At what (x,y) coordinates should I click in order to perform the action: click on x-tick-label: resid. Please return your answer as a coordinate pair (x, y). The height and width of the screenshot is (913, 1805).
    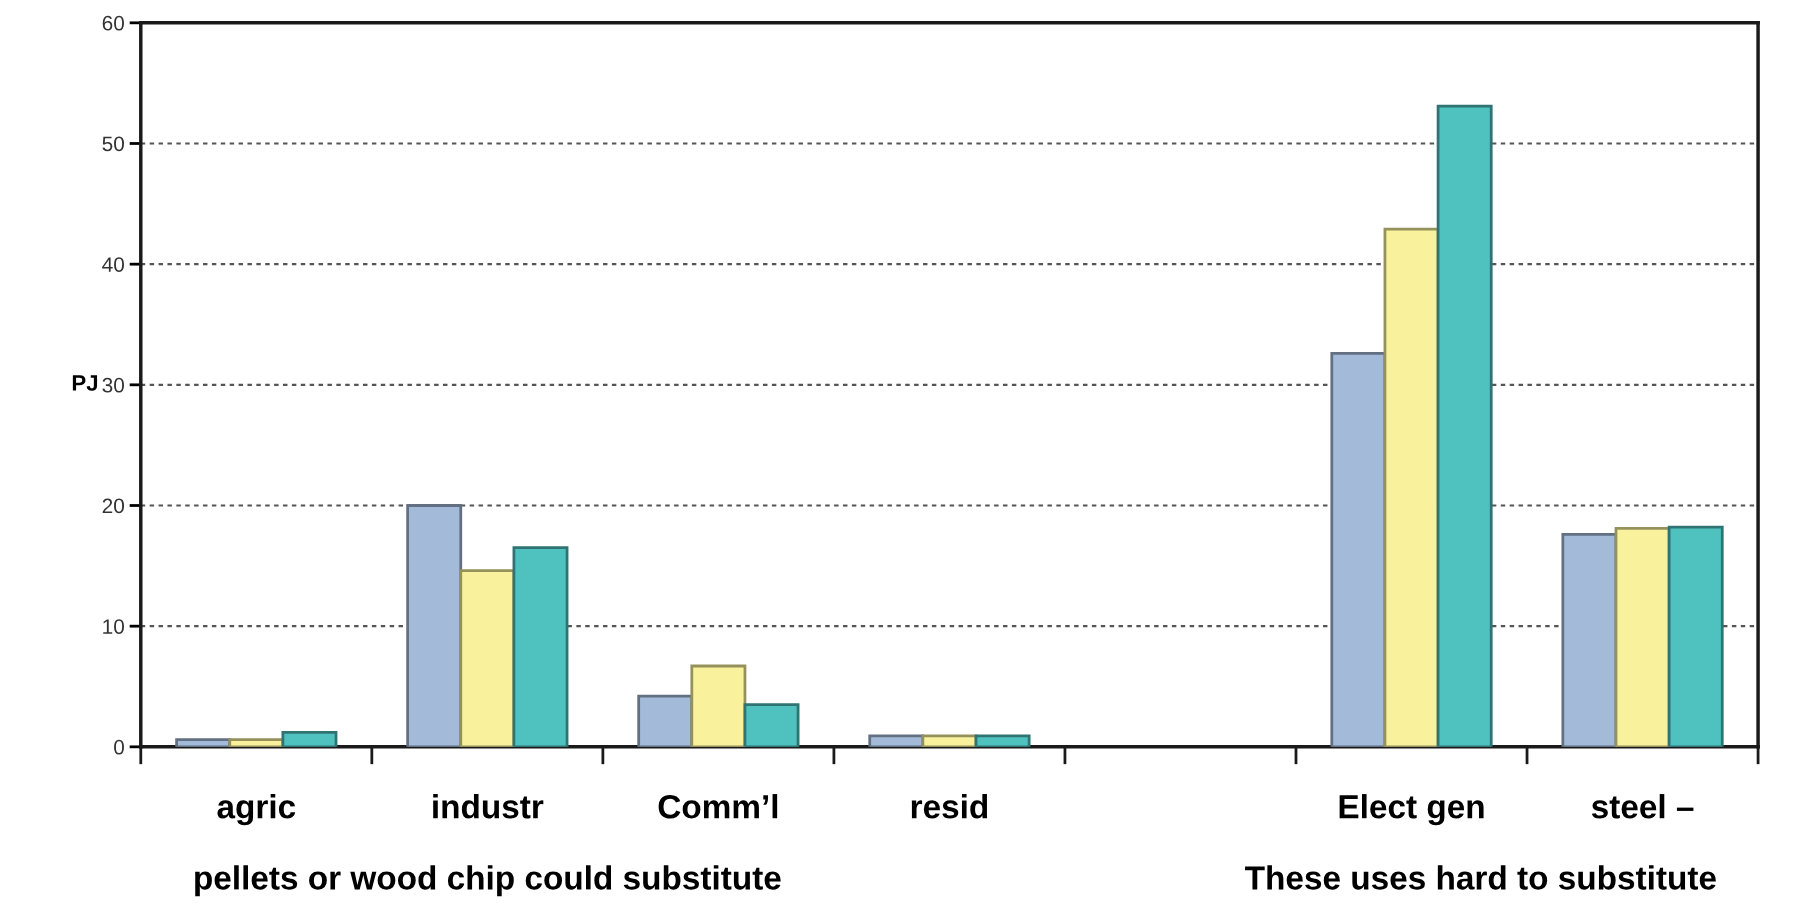
    Looking at the image, I should click on (949, 806).